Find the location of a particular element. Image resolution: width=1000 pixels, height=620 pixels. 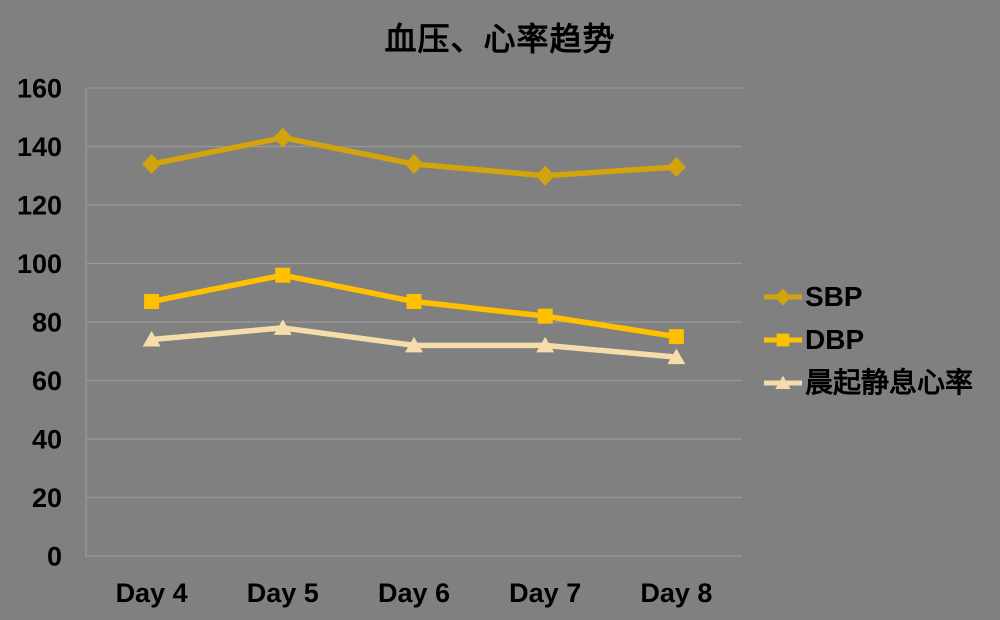

legend-item-晨起静息心率: 晨起静息心率 is located at coordinates (868, 382).